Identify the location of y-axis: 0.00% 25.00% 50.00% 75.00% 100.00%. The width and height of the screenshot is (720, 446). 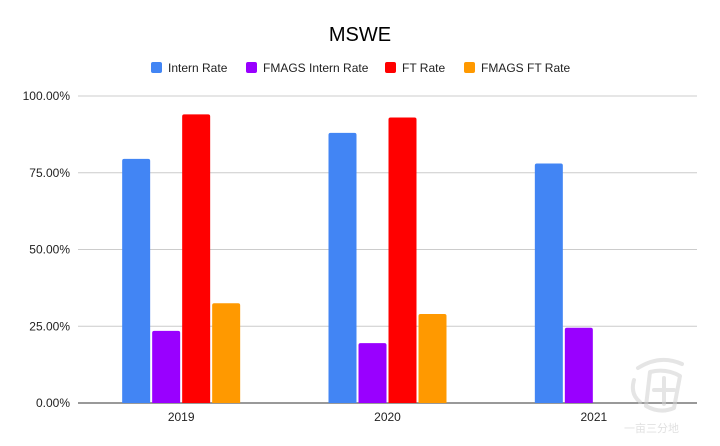
(47, 249).